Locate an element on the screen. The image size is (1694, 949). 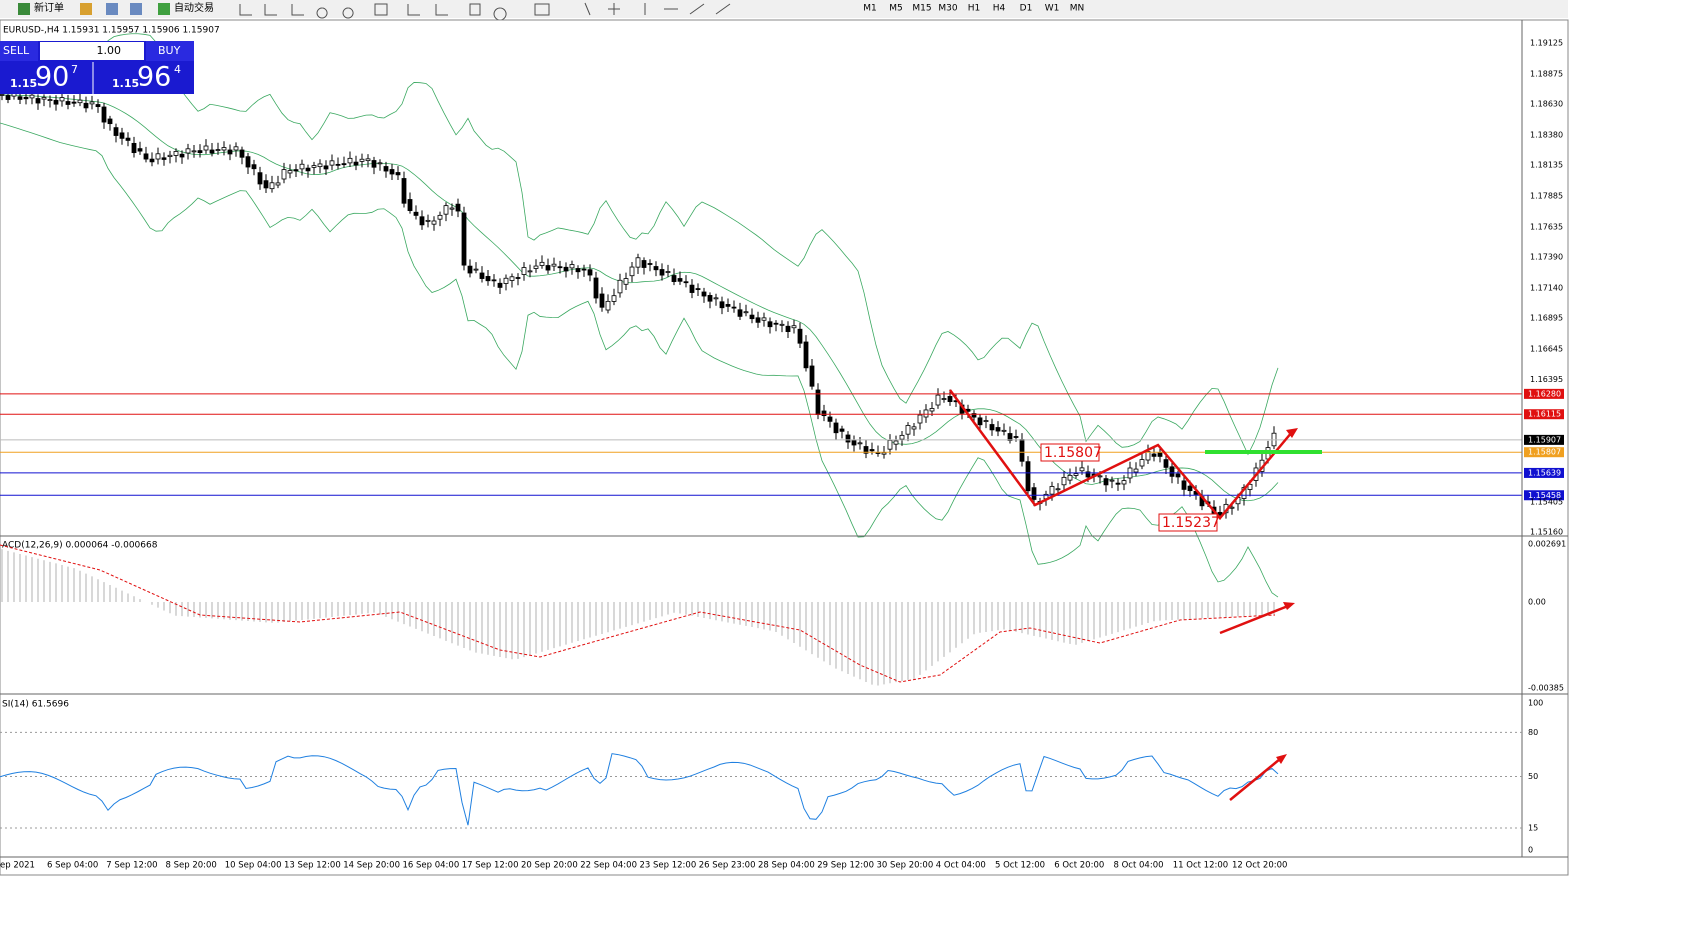
price-tick-label: 1.17635 is located at coordinates (1546, 226).